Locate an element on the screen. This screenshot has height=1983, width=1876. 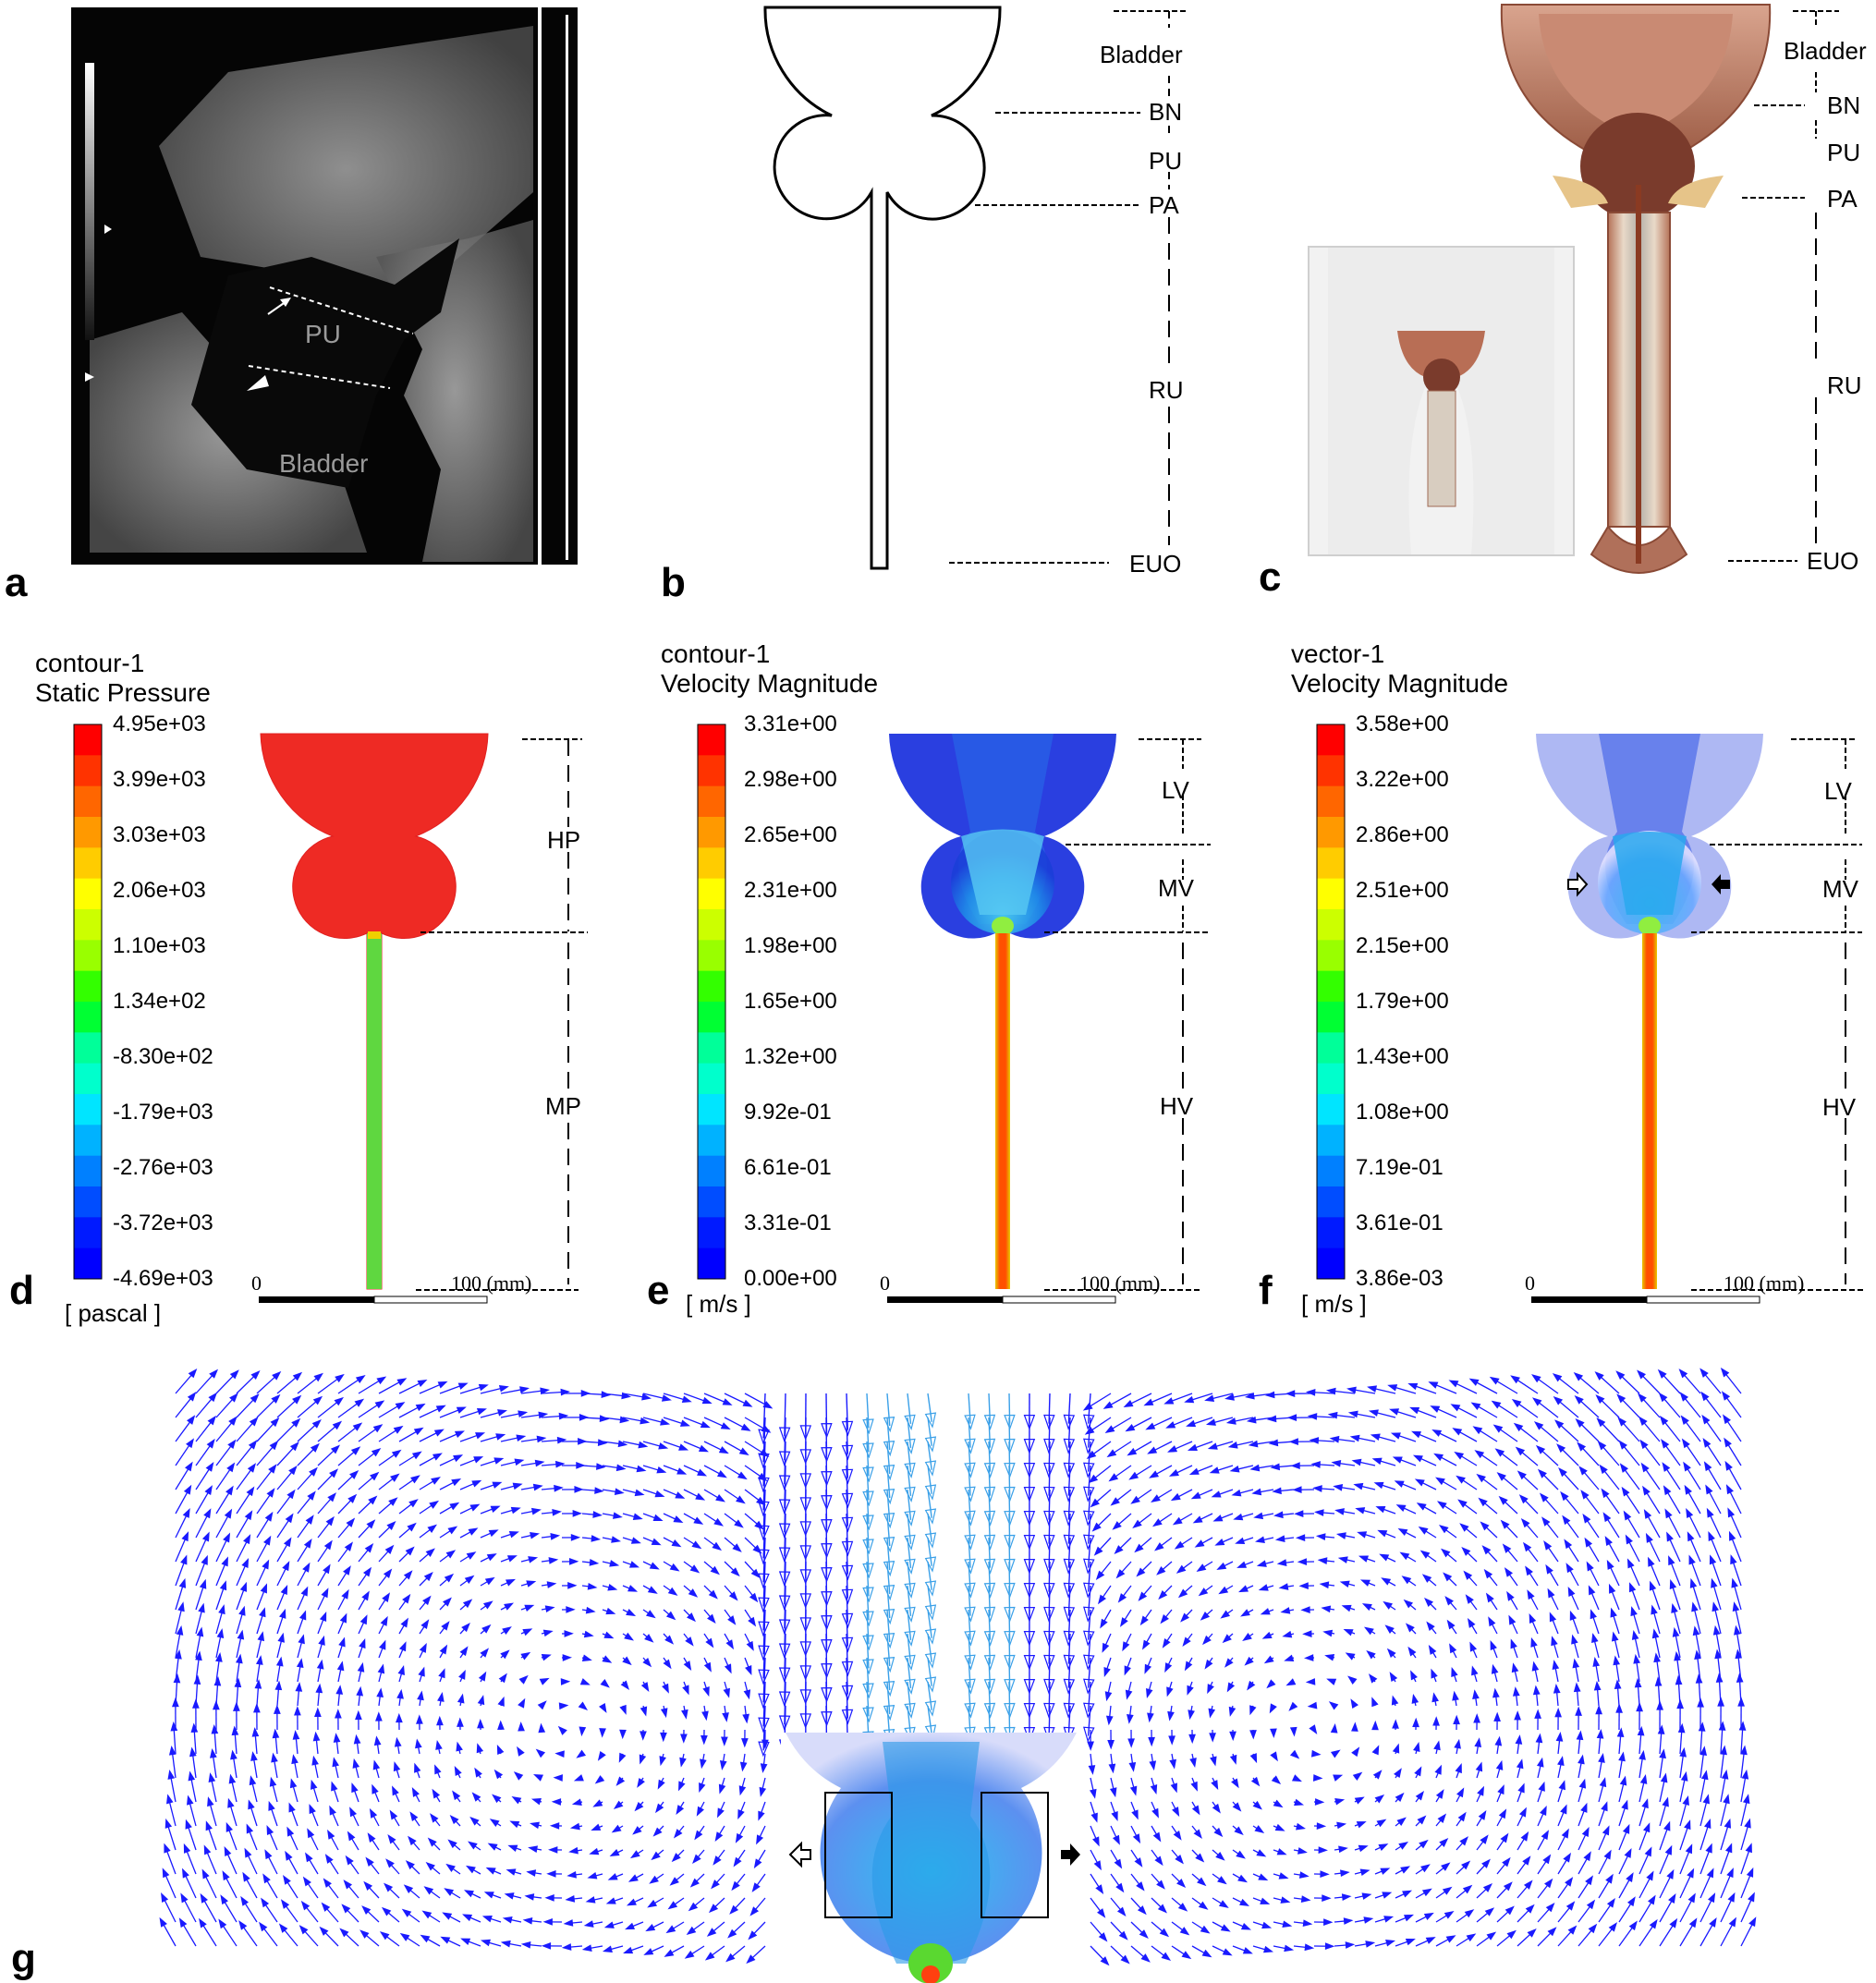
colorbar-tick-label: 9.92e-01 is located at coordinates (788, 1112).